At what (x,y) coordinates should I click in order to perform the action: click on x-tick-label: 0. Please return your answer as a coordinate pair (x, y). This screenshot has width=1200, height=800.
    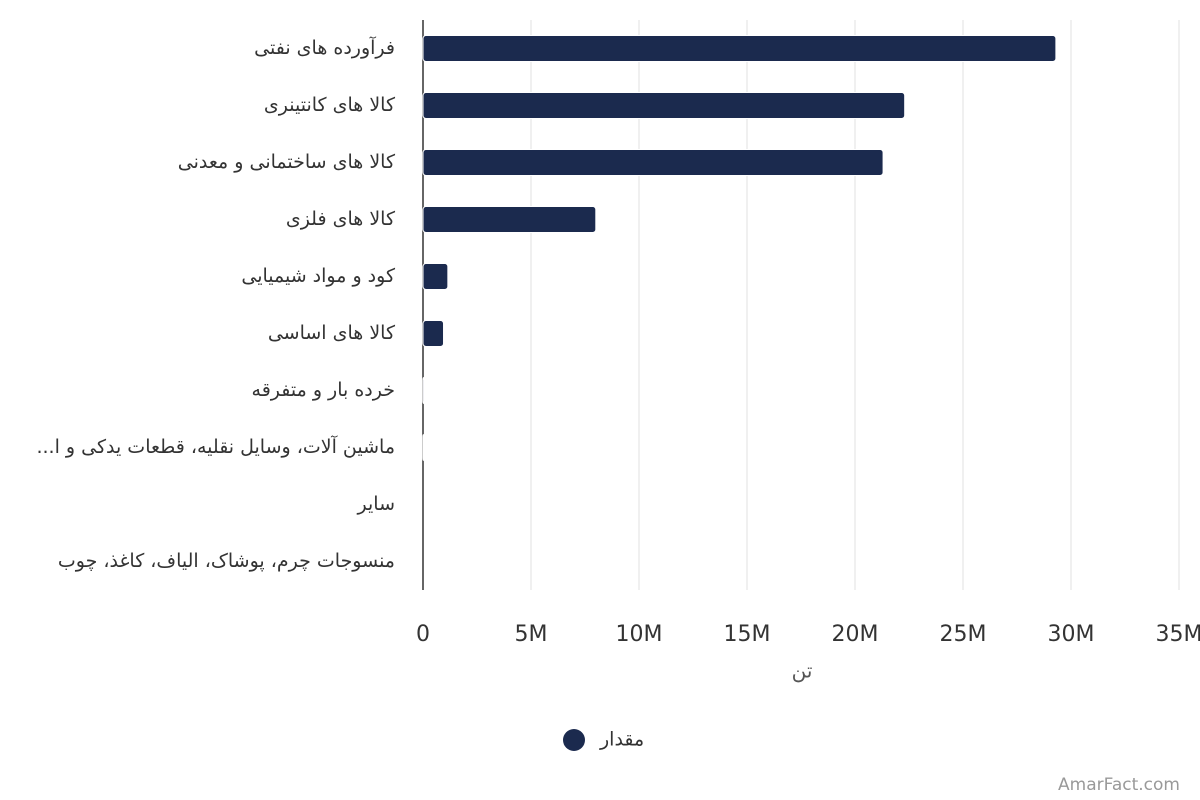
    Looking at the image, I should click on (423, 634).